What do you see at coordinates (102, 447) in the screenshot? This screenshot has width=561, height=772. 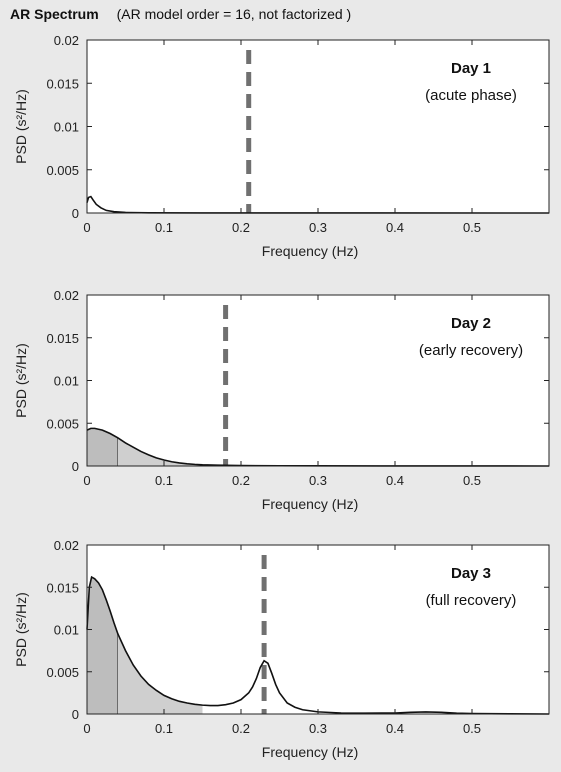 I see `vlf-band-area` at bounding box center [102, 447].